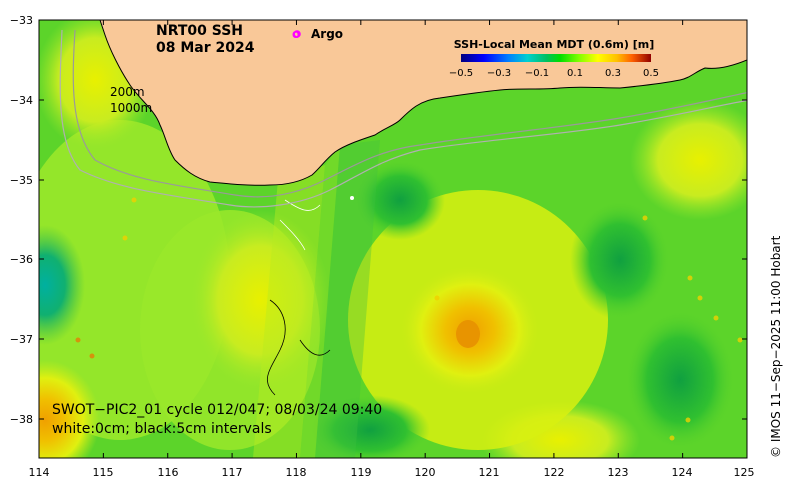 The width and height of the screenshot is (791, 492). Describe the element at coordinates (205, 48) in the screenshot. I see `map-date: 08 Mar 2024` at that location.